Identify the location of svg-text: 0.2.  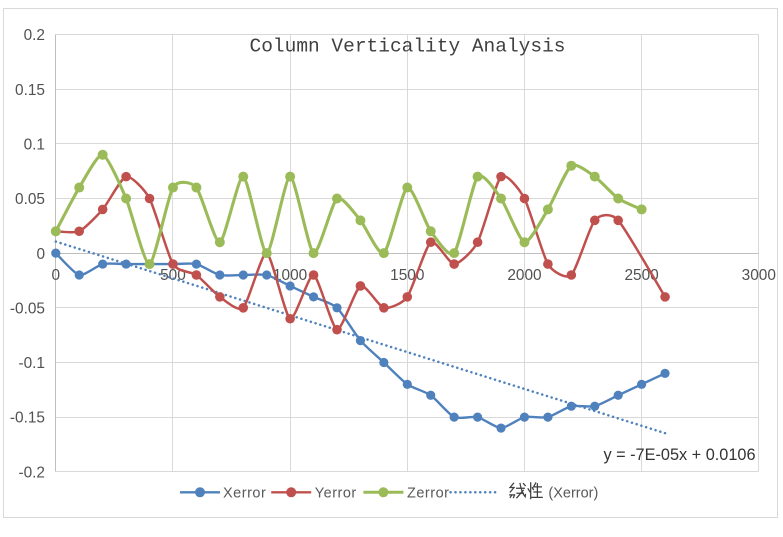
(34, 35).